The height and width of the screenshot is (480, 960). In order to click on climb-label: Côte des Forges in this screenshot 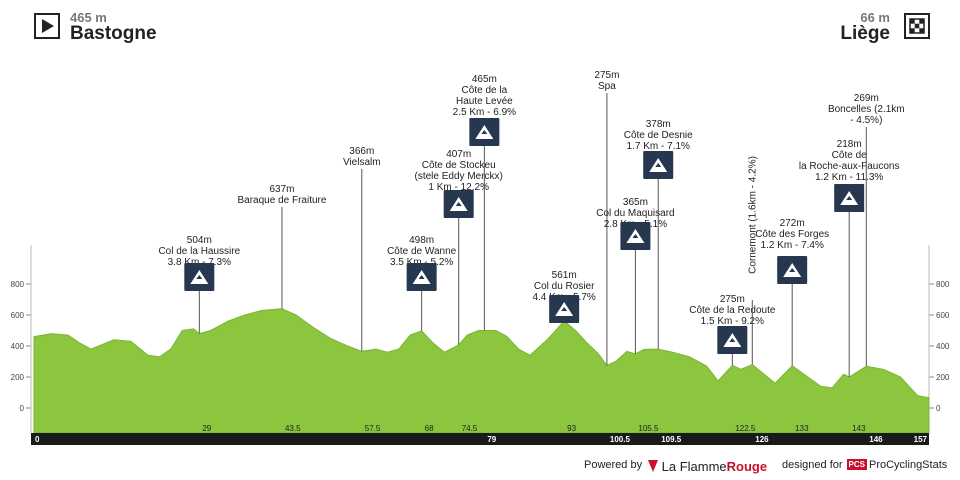, I will do `click(792, 234)`.